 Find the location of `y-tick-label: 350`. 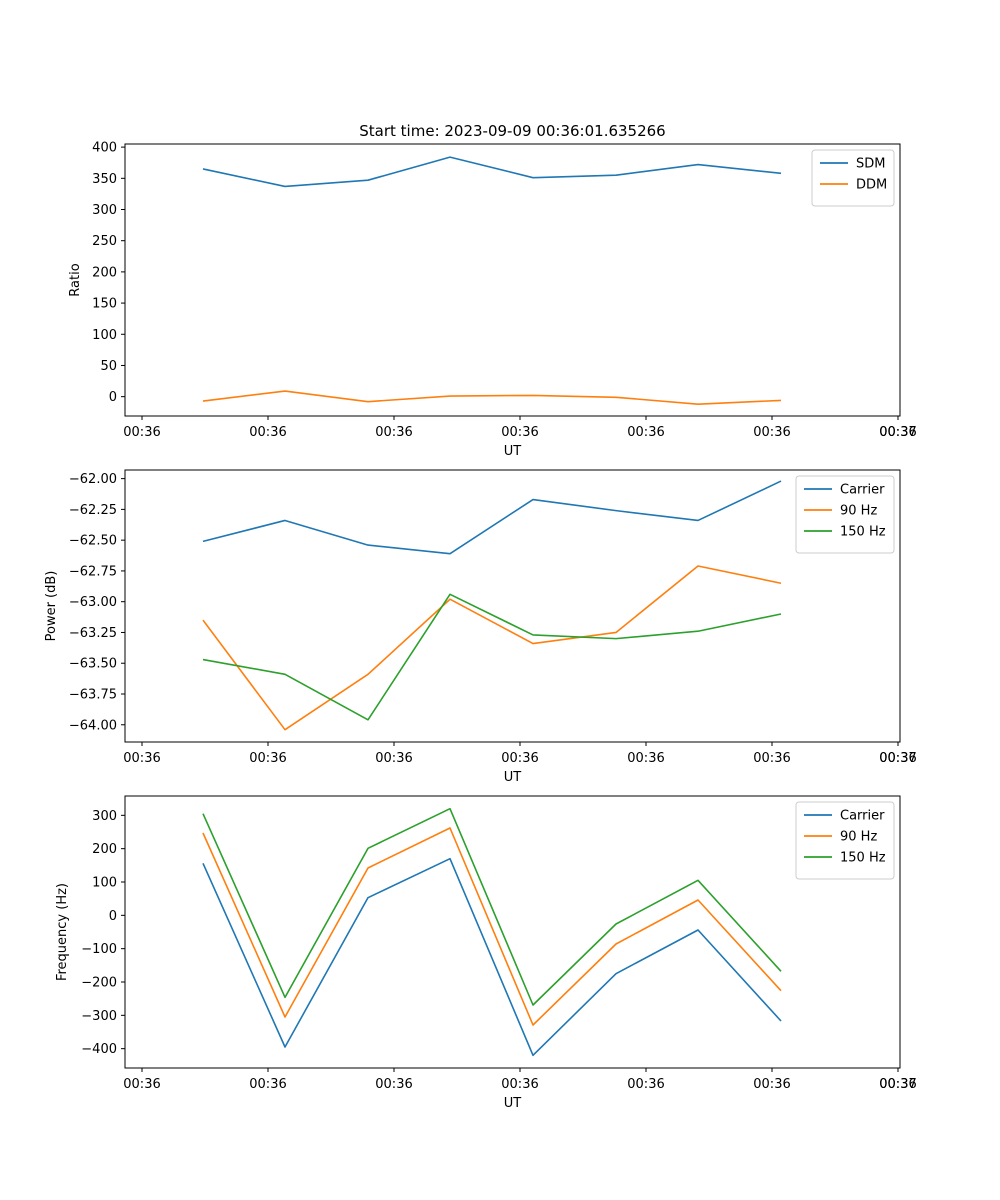

y-tick-label: 350 is located at coordinates (104, 179).